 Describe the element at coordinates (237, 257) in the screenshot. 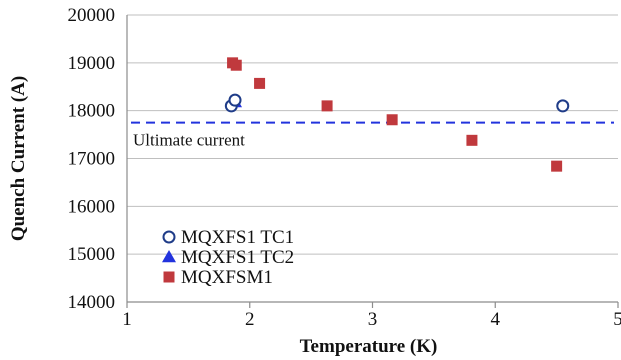

I see `legend-label: MQXFS1 TC2` at that location.